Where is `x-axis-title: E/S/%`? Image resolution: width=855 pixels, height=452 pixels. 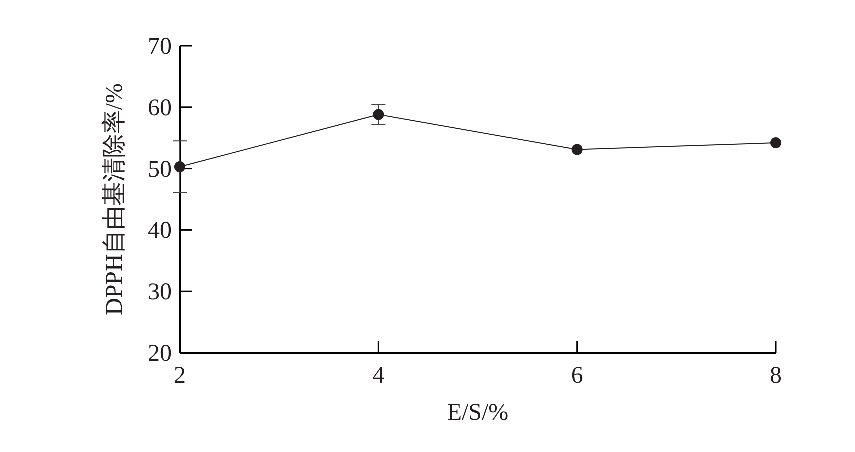
x-axis-title: E/S/% is located at coordinates (478, 413).